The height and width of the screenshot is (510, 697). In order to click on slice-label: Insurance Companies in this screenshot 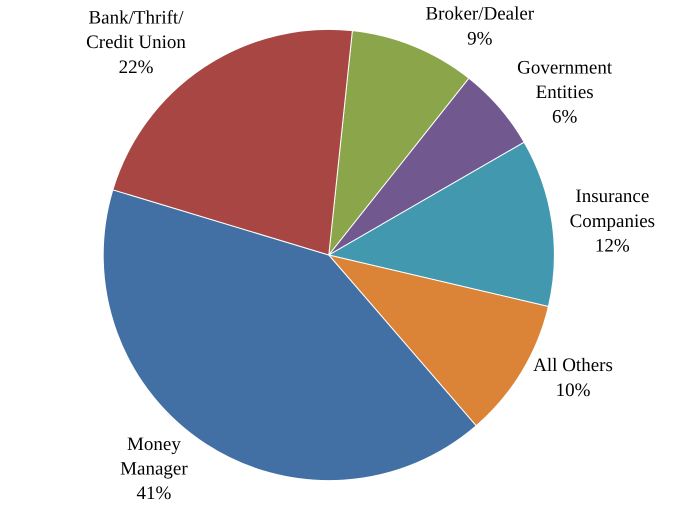, I will do `click(613, 209)`.